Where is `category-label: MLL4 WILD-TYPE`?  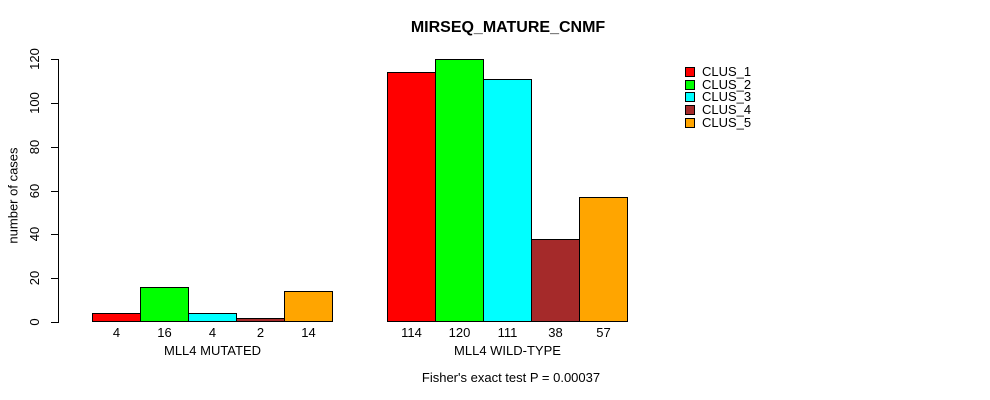
category-label: MLL4 WILD-TYPE is located at coordinates (507, 350).